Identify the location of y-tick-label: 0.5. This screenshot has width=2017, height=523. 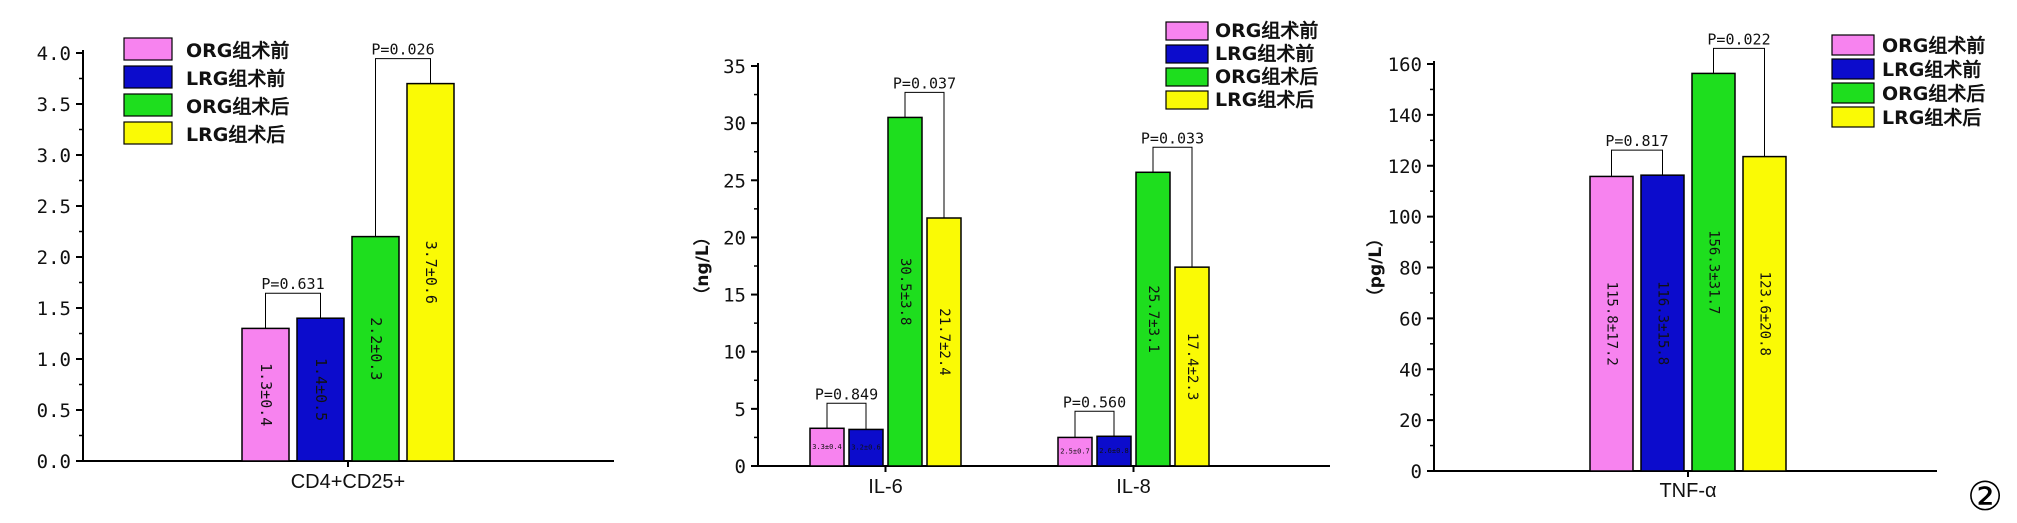
(54, 411).